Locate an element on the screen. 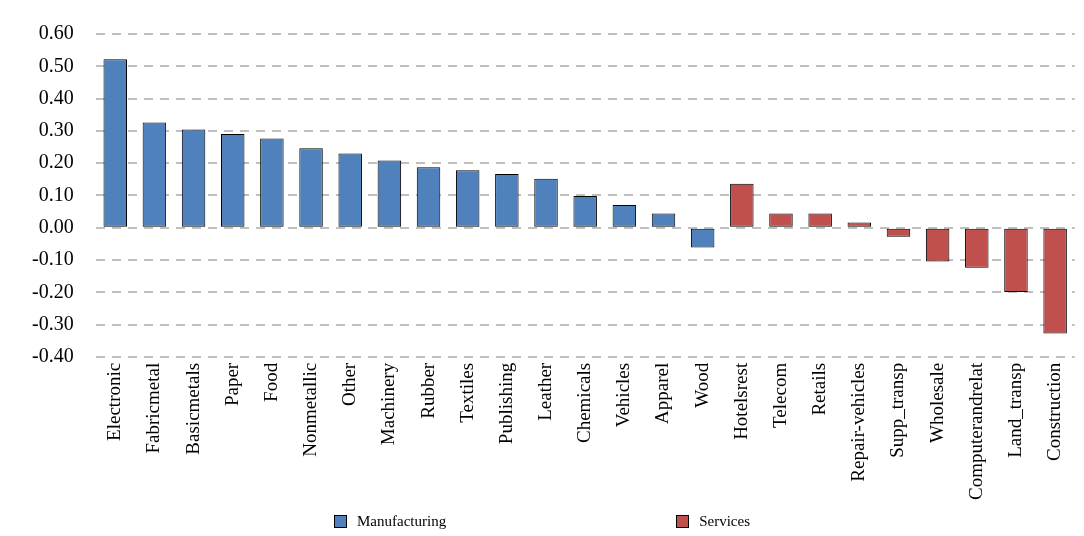 The image size is (1084, 536). x-tick-label: Apparel is located at coordinates (662, 393).